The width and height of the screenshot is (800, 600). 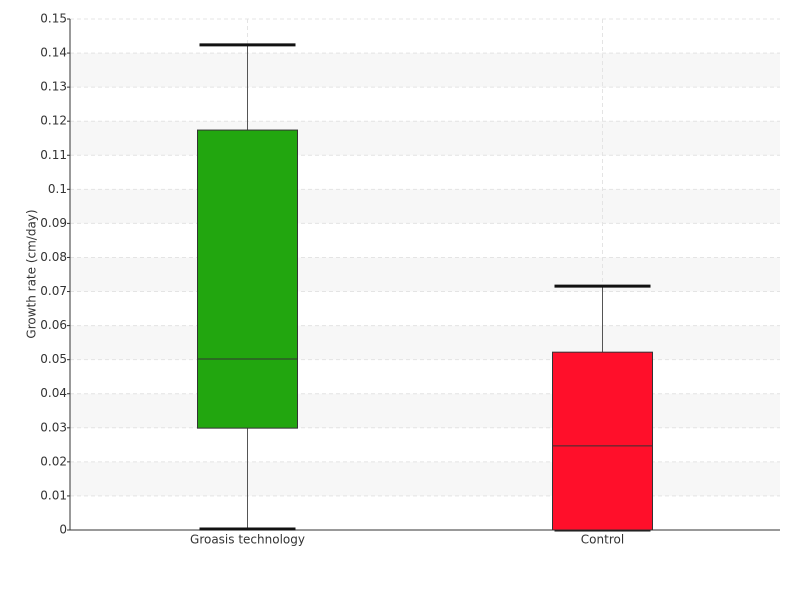 What do you see at coordinates (53, 121) in the screenshot?
I see `y-tick-label: 0.12` at bounding box center [53, 121].